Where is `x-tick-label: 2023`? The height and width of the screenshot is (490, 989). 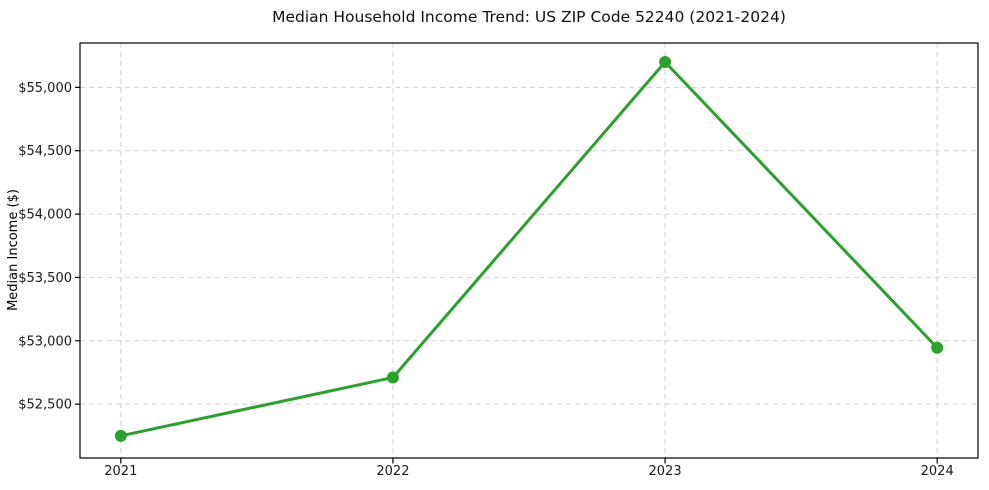 x-tick-label: 2023 is located at coordinates (665, 471).